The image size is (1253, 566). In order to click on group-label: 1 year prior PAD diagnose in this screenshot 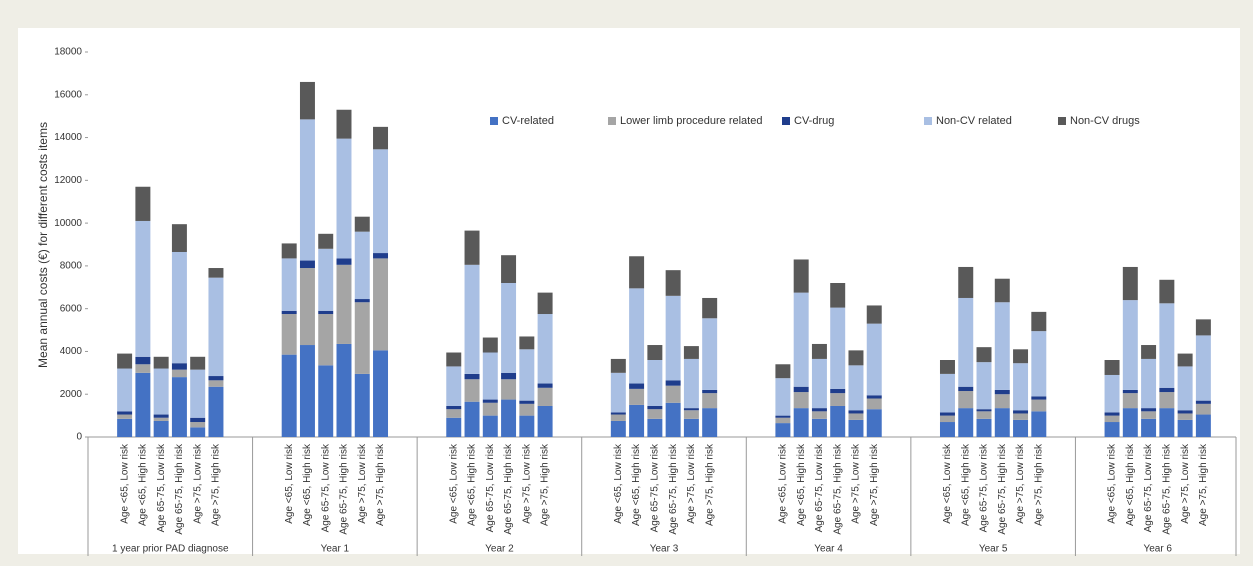, I will do `click(170, 549)`.